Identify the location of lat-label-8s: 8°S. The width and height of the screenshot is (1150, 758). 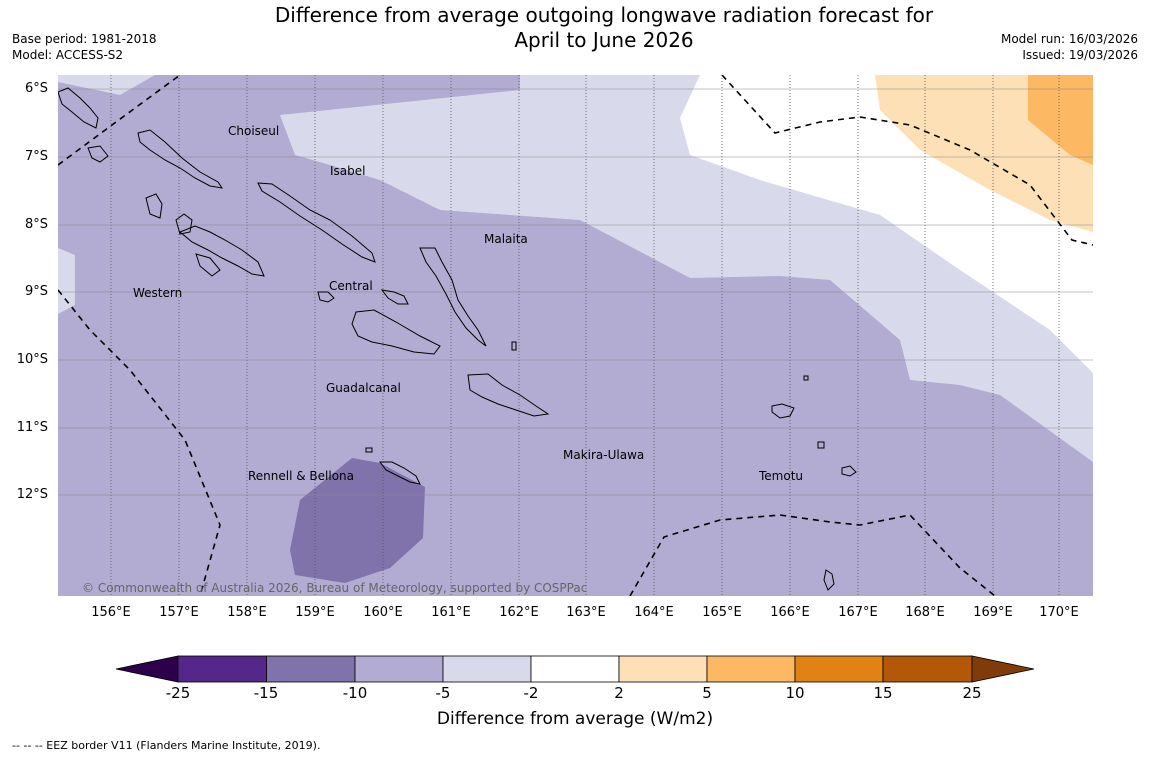
(36, 224).